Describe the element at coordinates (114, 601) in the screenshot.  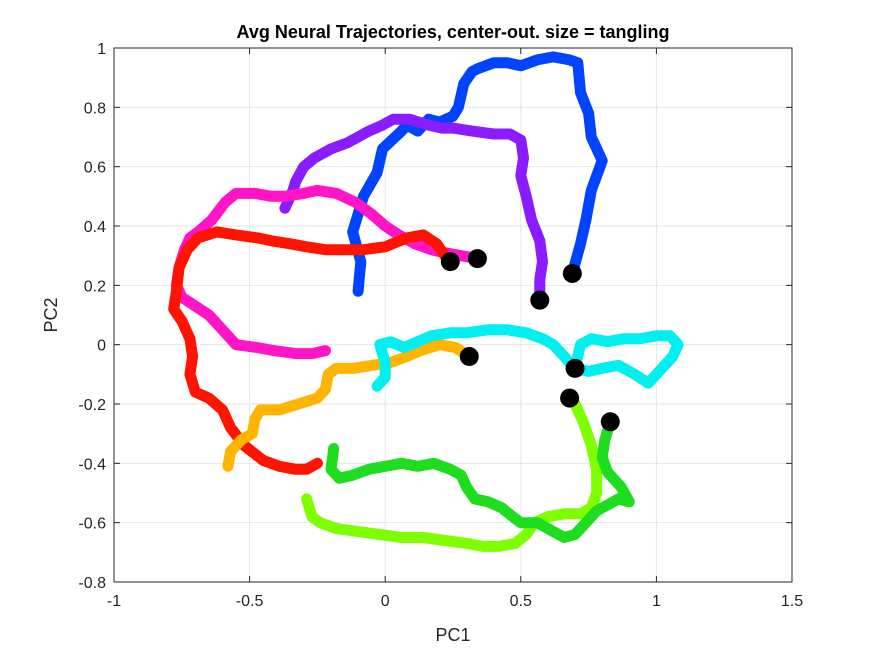
I see `x-tick-label: -1` at that location.